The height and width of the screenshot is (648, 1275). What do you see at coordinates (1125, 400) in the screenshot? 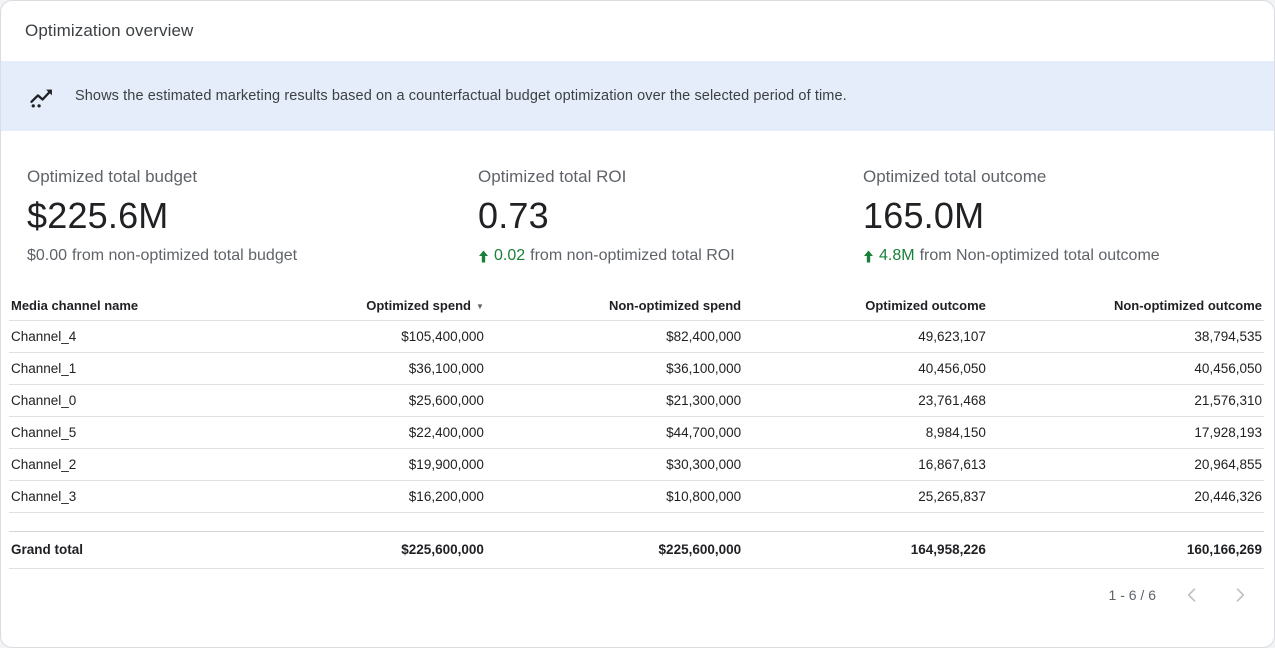
I see `value-cell: 21,576,310` at bounding box center [1125, 400].